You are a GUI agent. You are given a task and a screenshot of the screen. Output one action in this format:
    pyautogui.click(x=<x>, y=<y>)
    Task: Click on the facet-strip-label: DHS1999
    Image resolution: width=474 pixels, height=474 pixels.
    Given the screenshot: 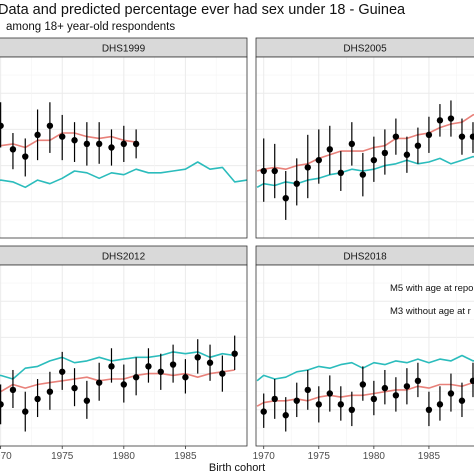 What is the action you would take?
    pyautogui.click(x=124, y=49)
    